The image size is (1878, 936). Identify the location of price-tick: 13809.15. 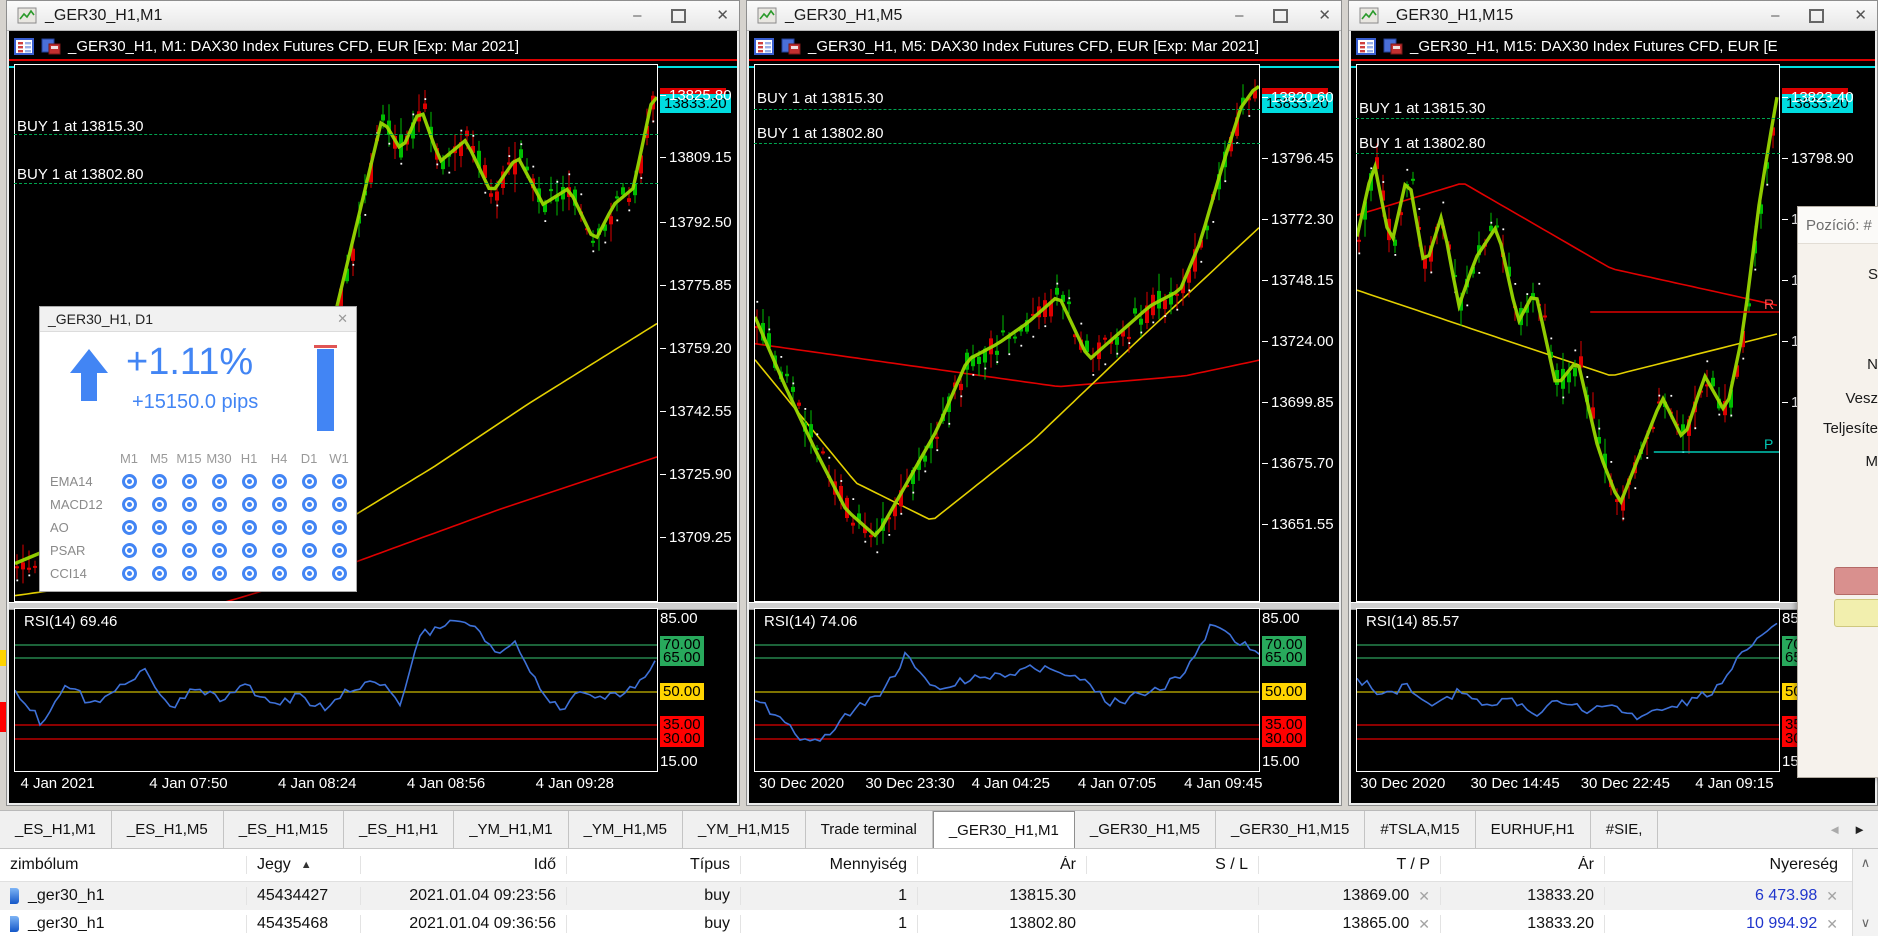
(696, 157).